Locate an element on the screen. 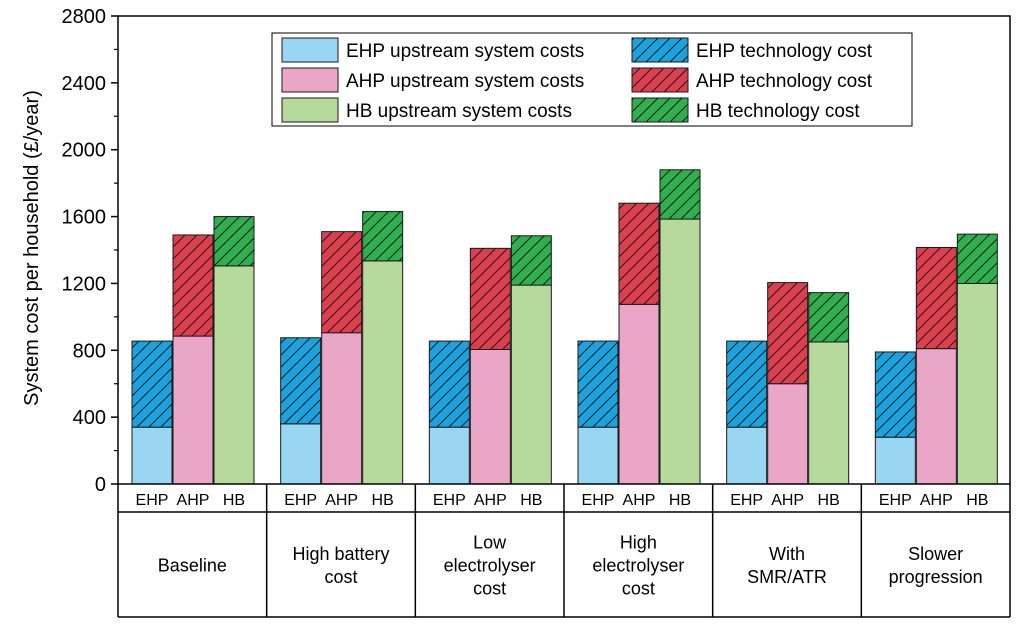 This screenshot has width=1023, height=625. y-axis-label: System cost per household (£/year) is located at coordinates (32, 248).